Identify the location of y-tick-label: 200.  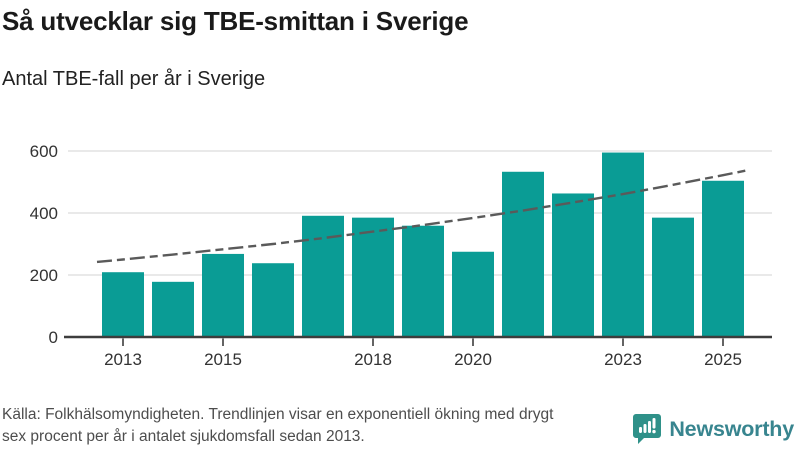
(44, 275).